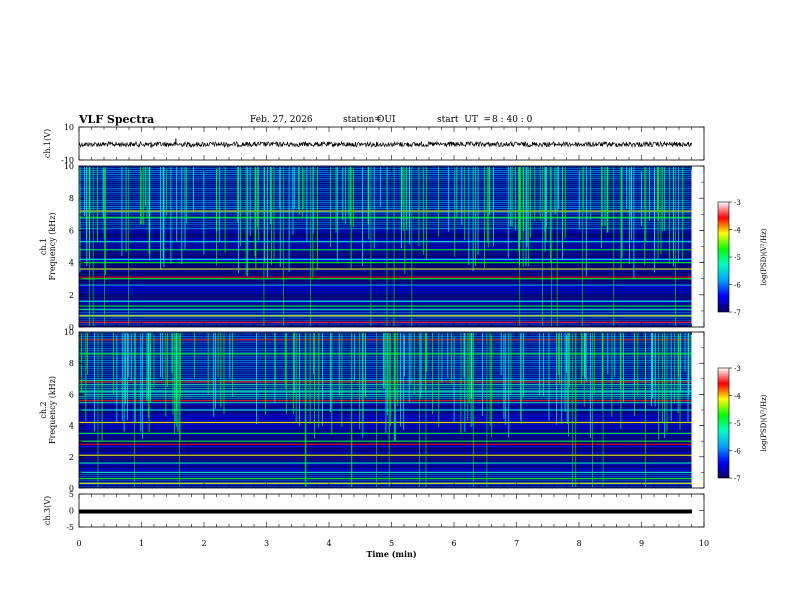 The height and width of the screenshot is (612, 792). Describe the element at coordinates (203, 543) in the screenshot. I see `x-tick-label-2: 2` at that location.